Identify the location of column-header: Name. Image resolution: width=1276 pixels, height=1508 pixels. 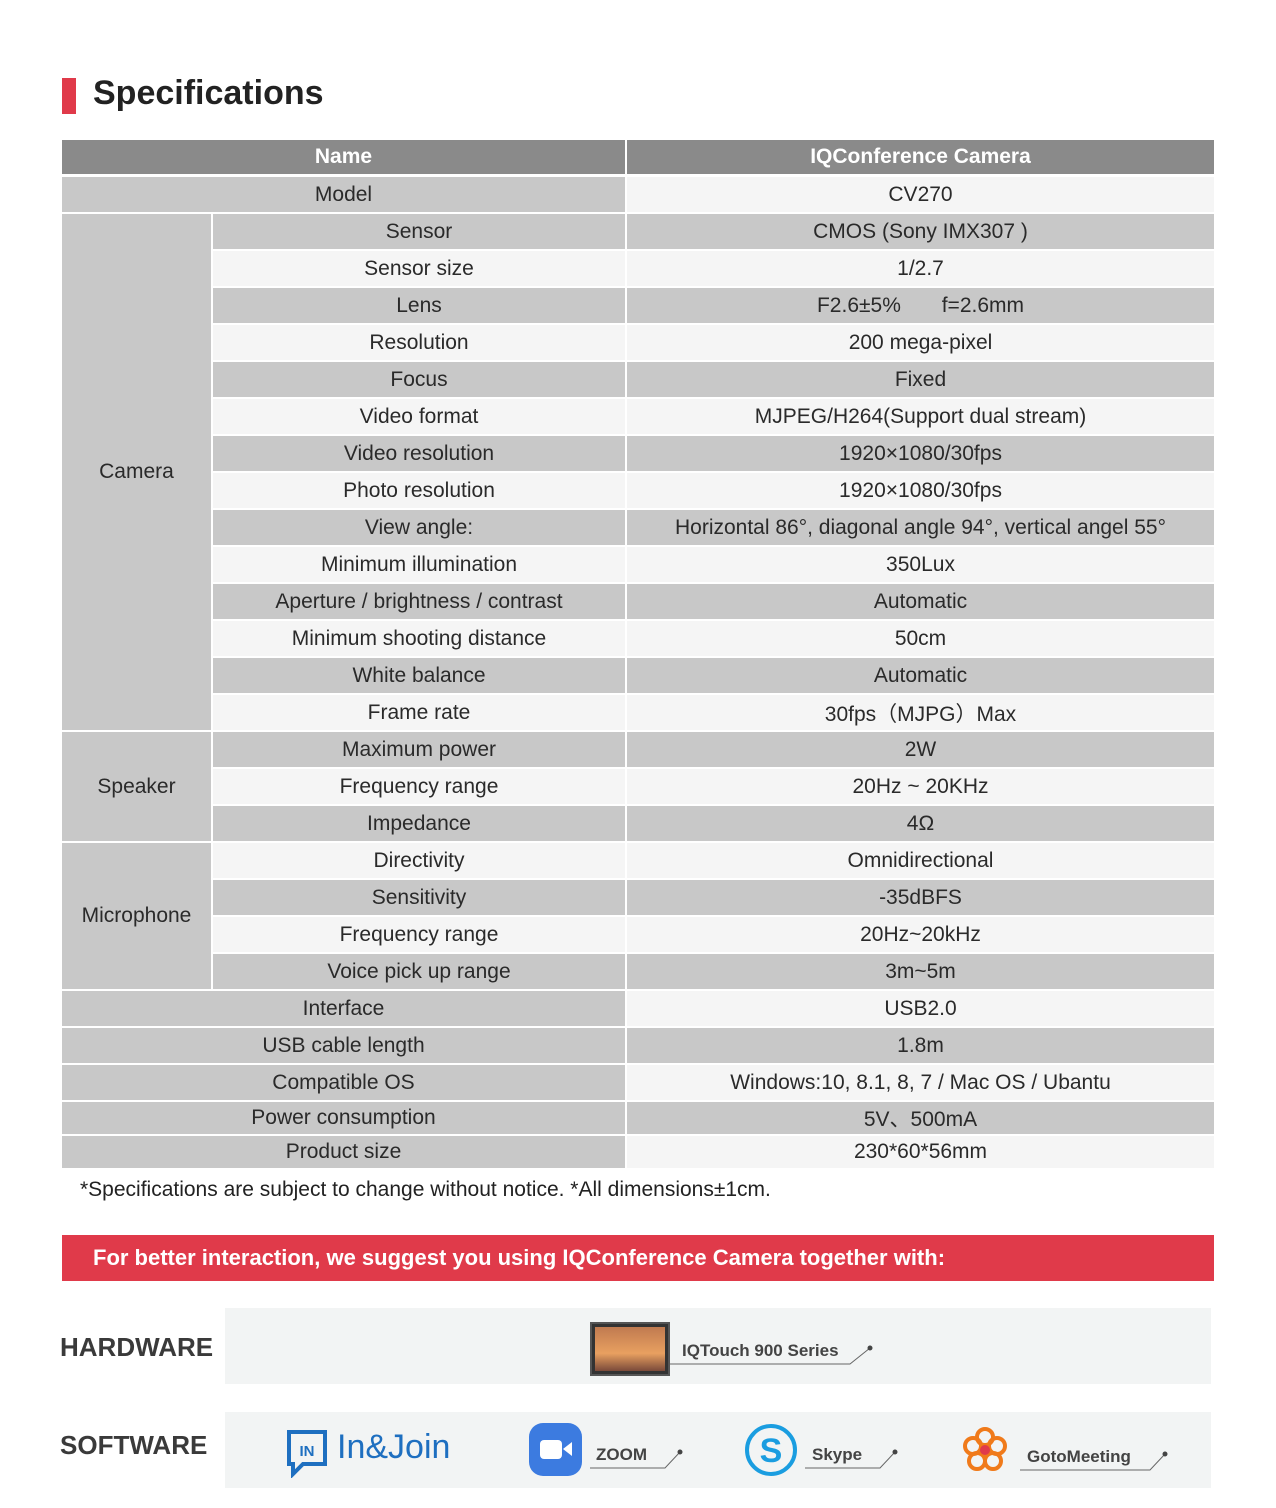
(343, 157).